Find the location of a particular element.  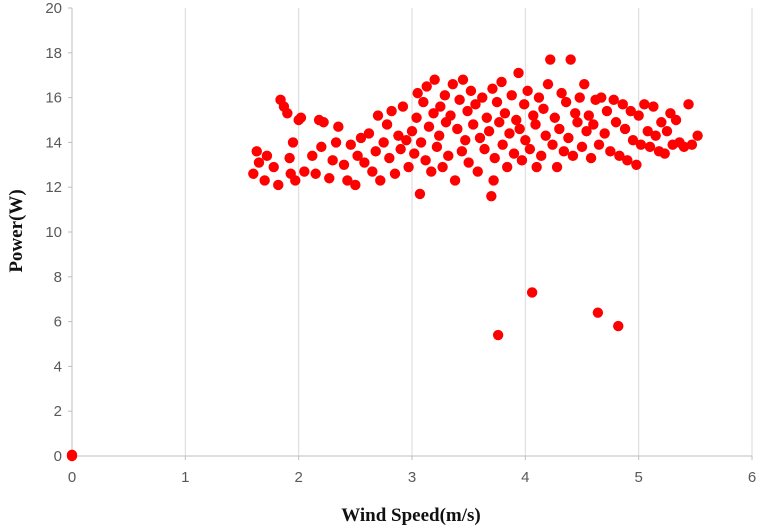

x-tick-label: 1 is located at coordinates (185, 477).